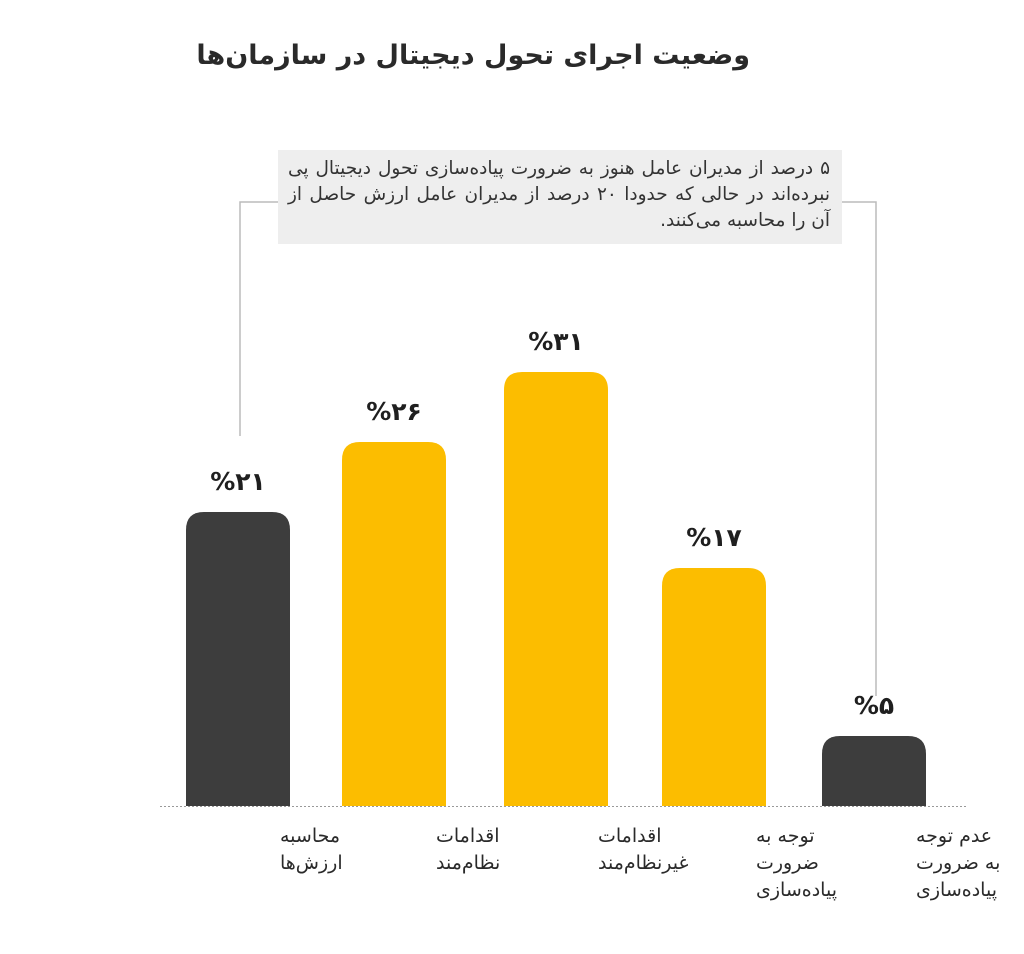 The height and width of the screenshot is (954, 1024). What do you see at coordinates (874, 705) in the screenshot?
I see `value-label-5: %۵` at bounding box center [874, 705].